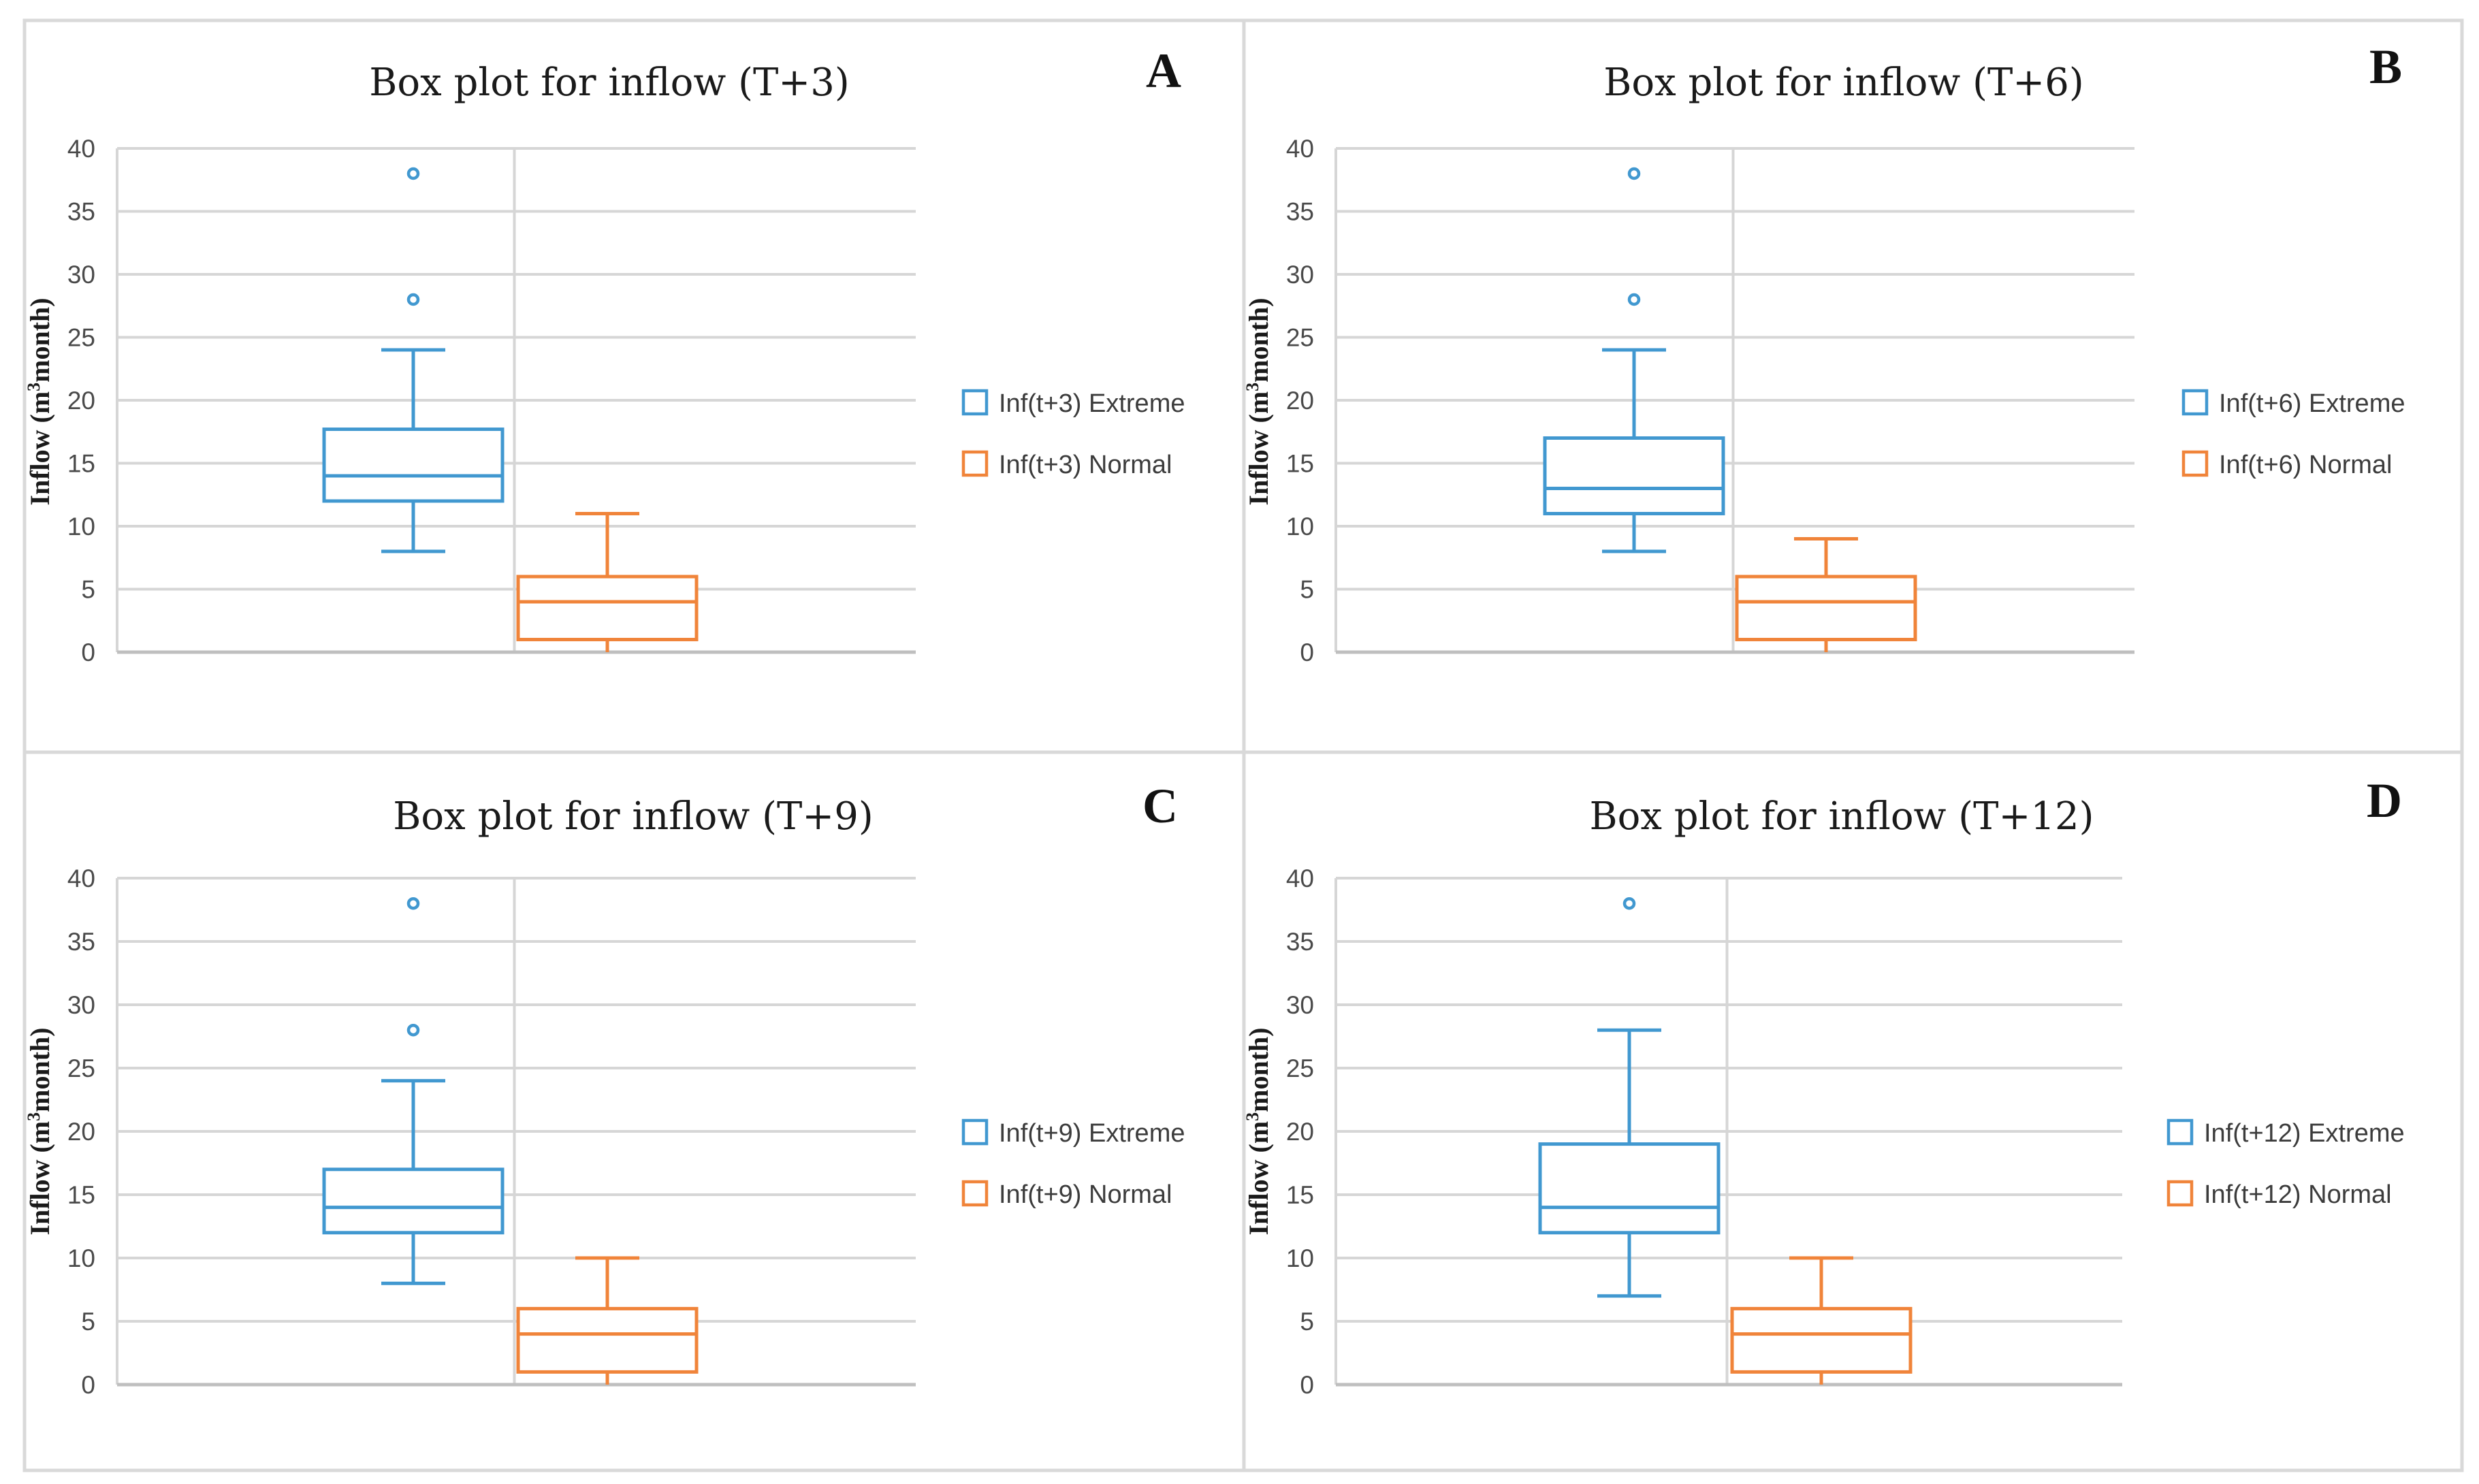 Image resolution: width=2479 pixels, height=1484 pixels. What do you see at coordinates (2305, 465) in the screenshot?
I see `legend-label: Inf(t+6) Normal` at bounding box center [2305, 465].